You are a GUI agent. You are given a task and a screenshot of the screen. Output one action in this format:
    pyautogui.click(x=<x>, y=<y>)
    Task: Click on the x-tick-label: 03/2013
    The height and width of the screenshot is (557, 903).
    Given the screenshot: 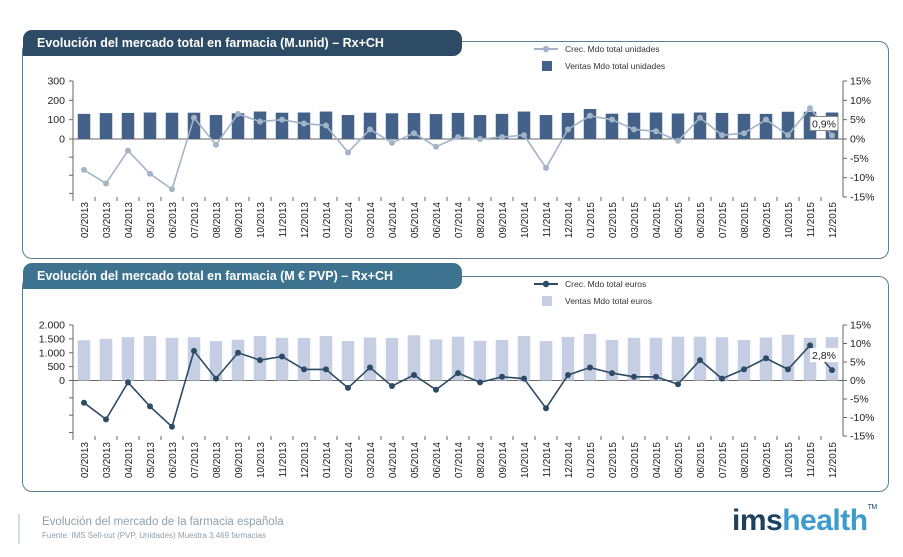 What is the action you would take?
    pyautogui.click(x=107, y=220)
    